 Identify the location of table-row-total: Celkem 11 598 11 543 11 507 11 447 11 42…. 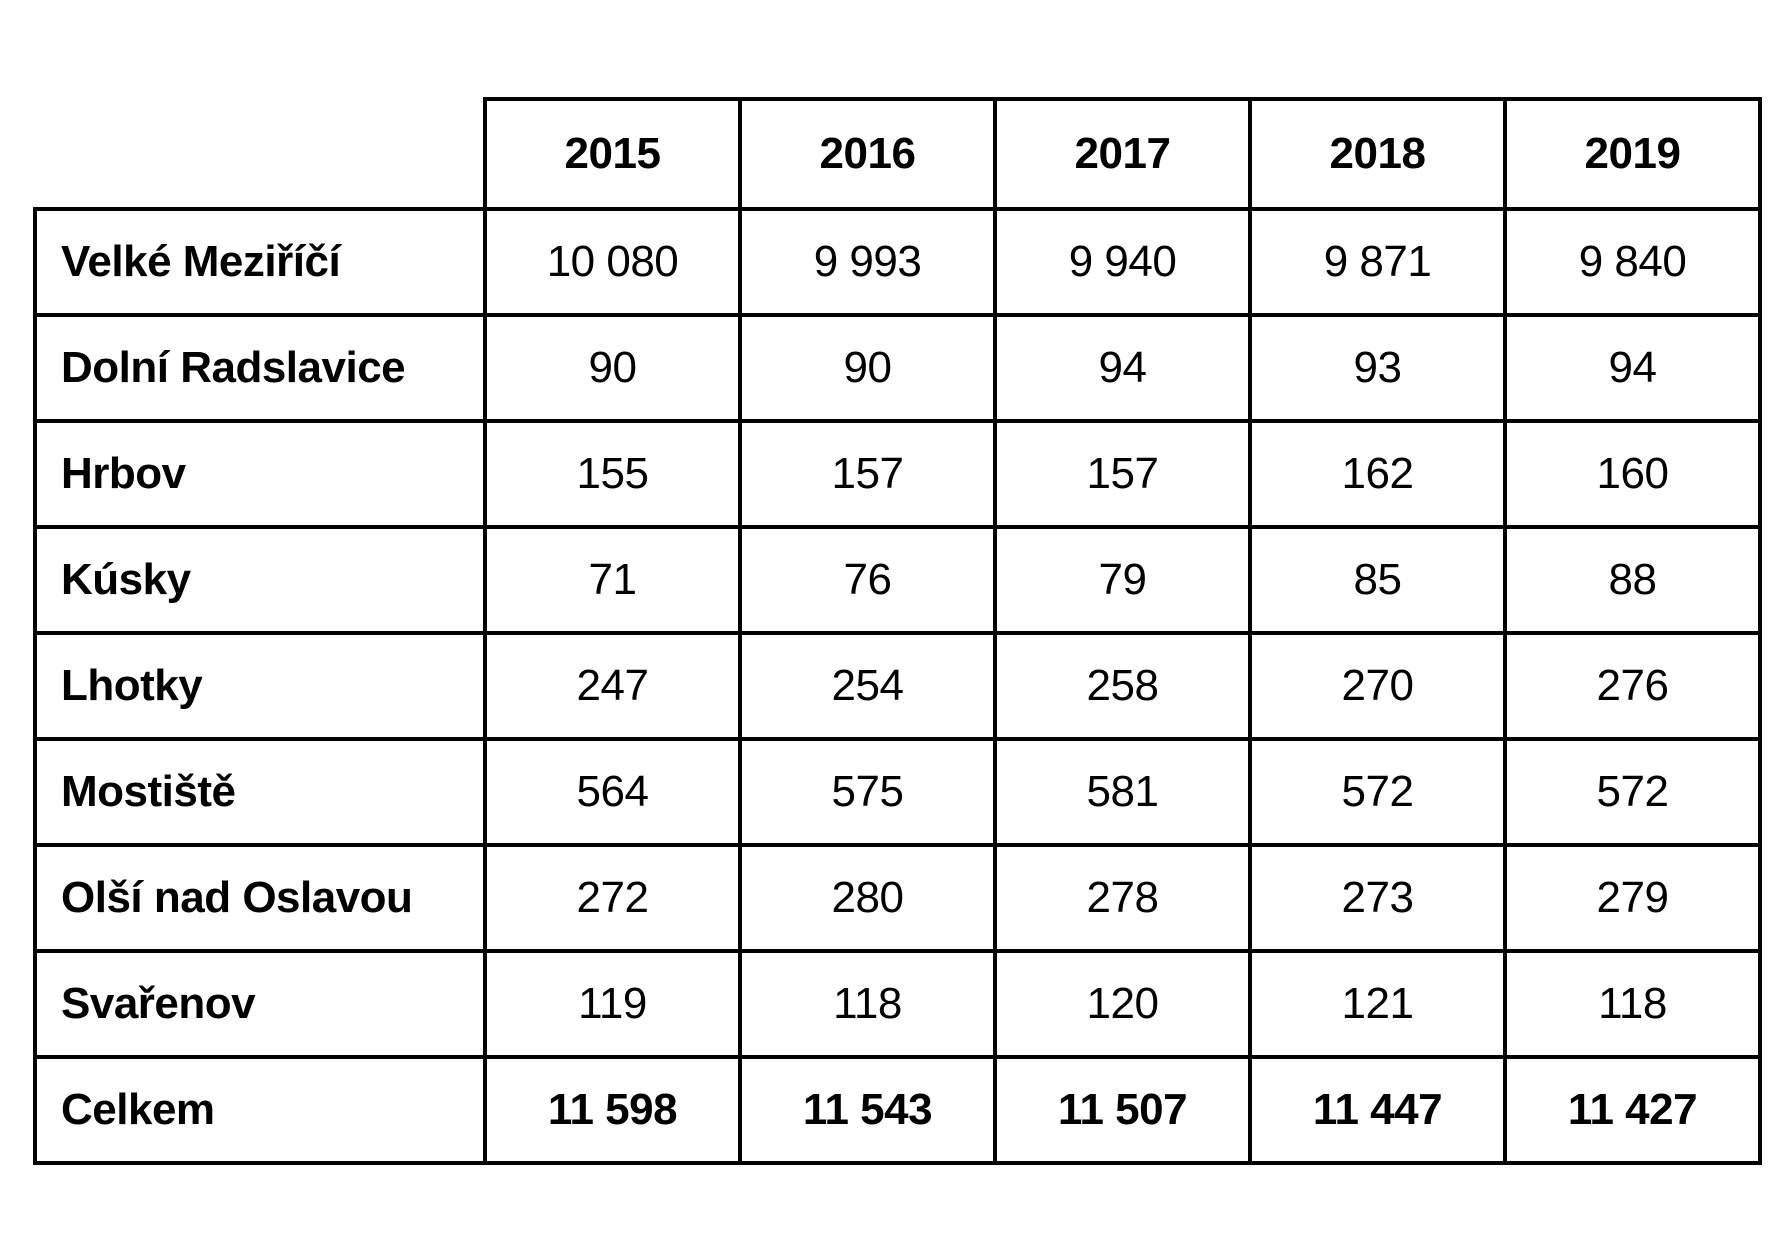
(897, 1110).